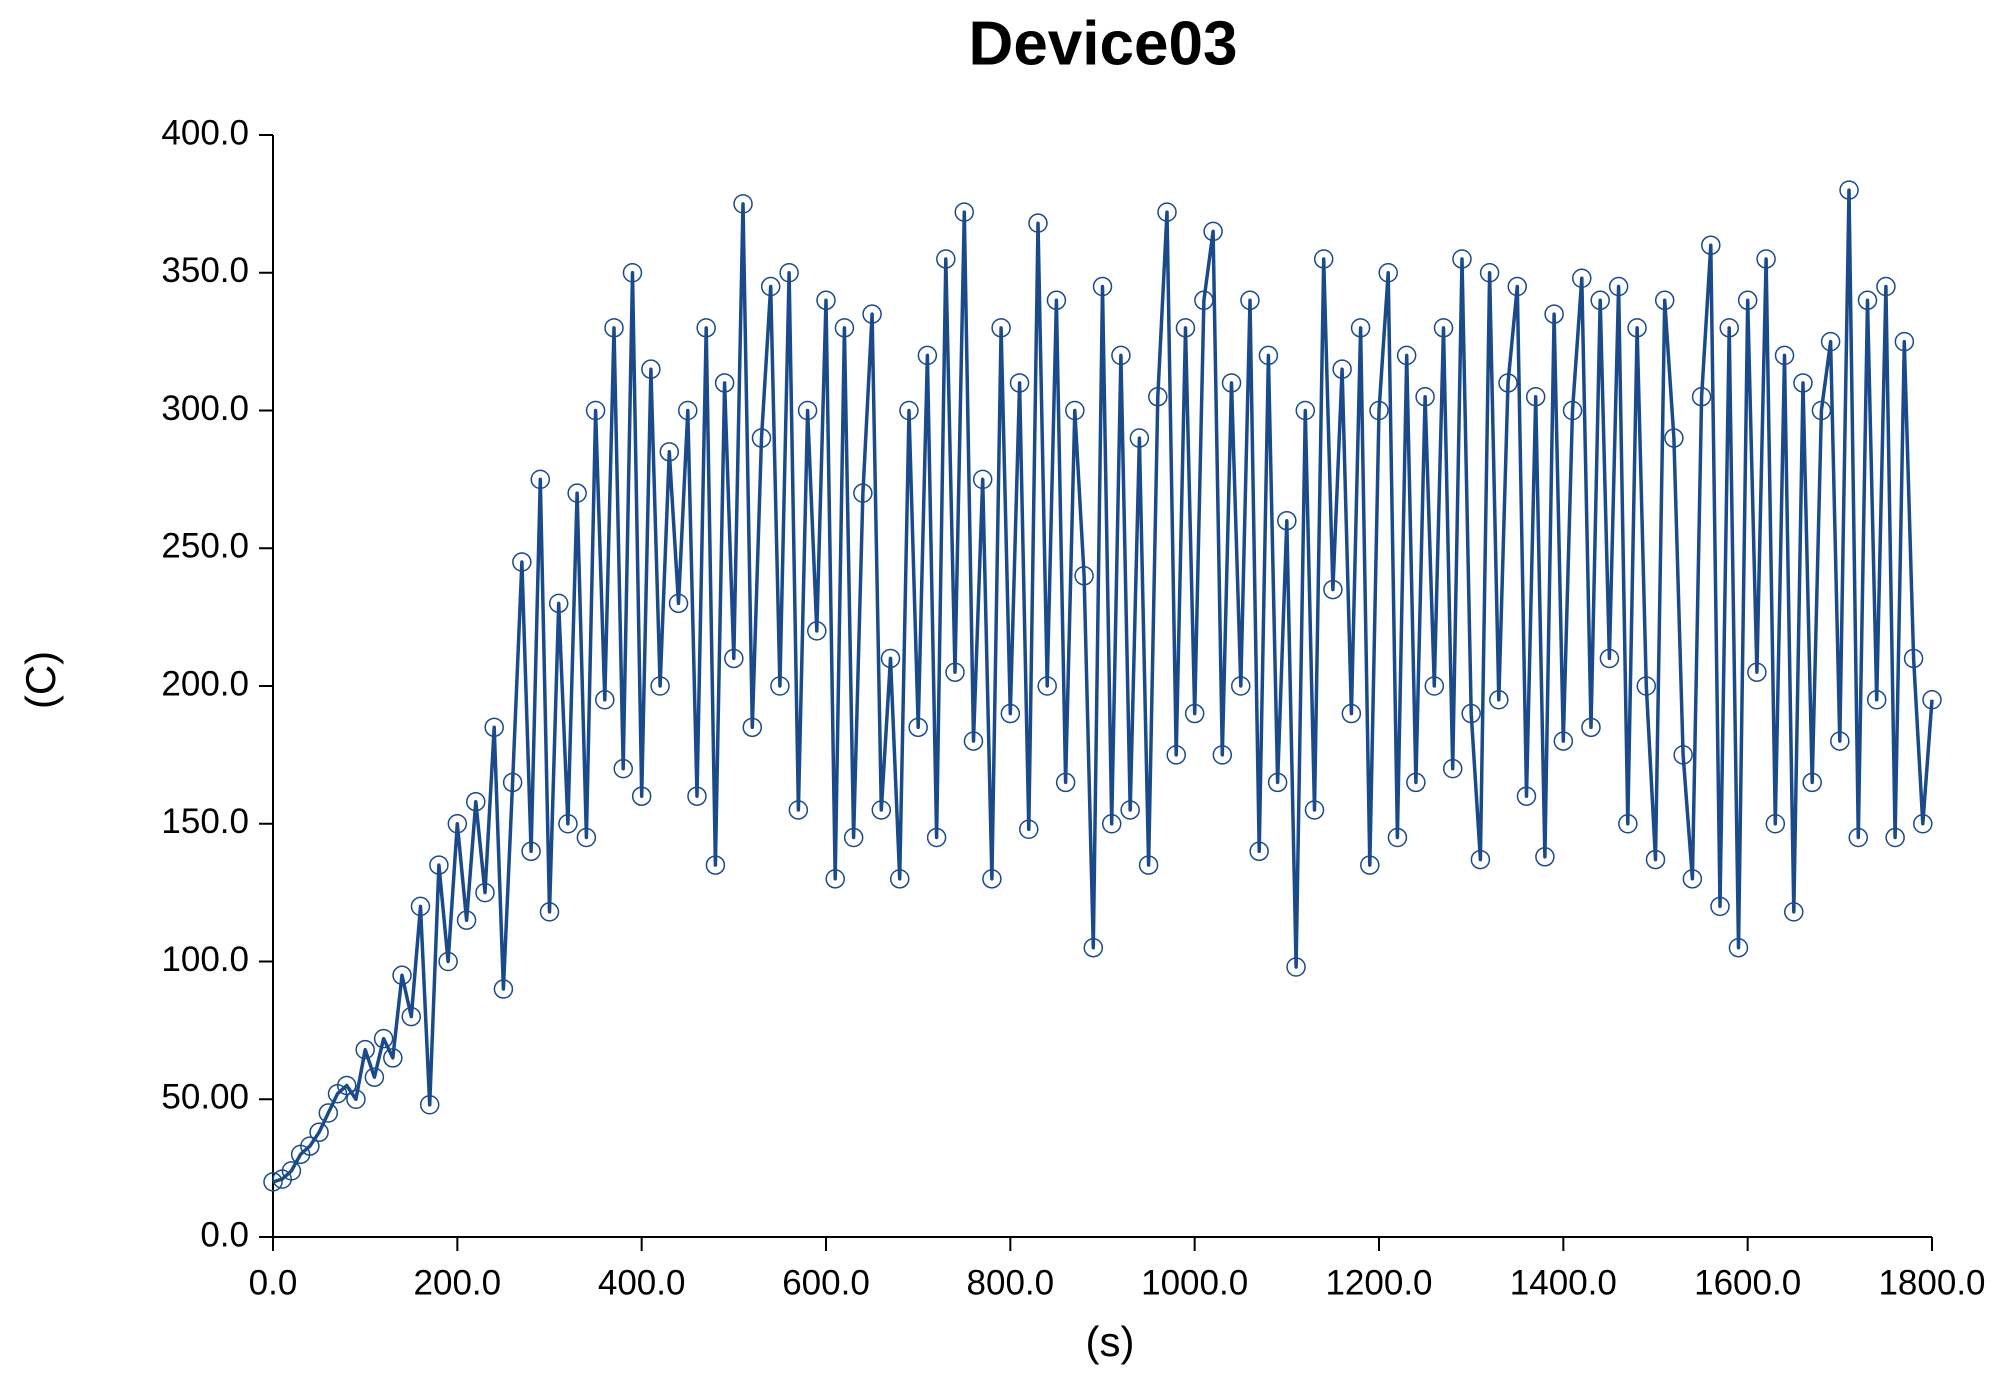  Describe the element at coordinates (205, 683) in the screenshot. I see `y-tick-label: 200.0` at that location.